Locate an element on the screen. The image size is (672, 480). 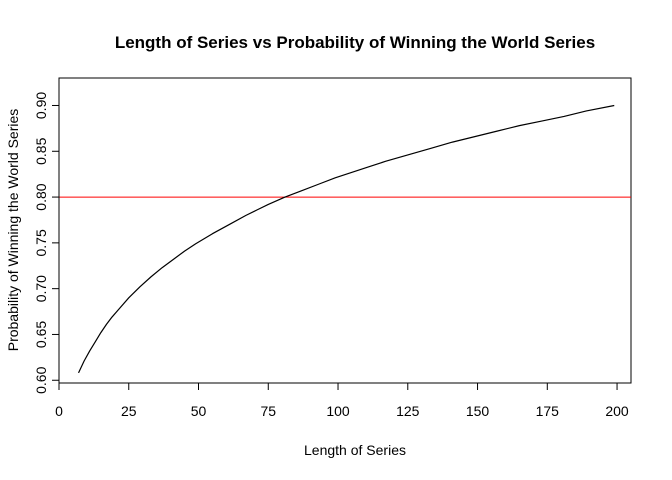
y-tick-label: 0.65 is located at coordinates (41, 334).